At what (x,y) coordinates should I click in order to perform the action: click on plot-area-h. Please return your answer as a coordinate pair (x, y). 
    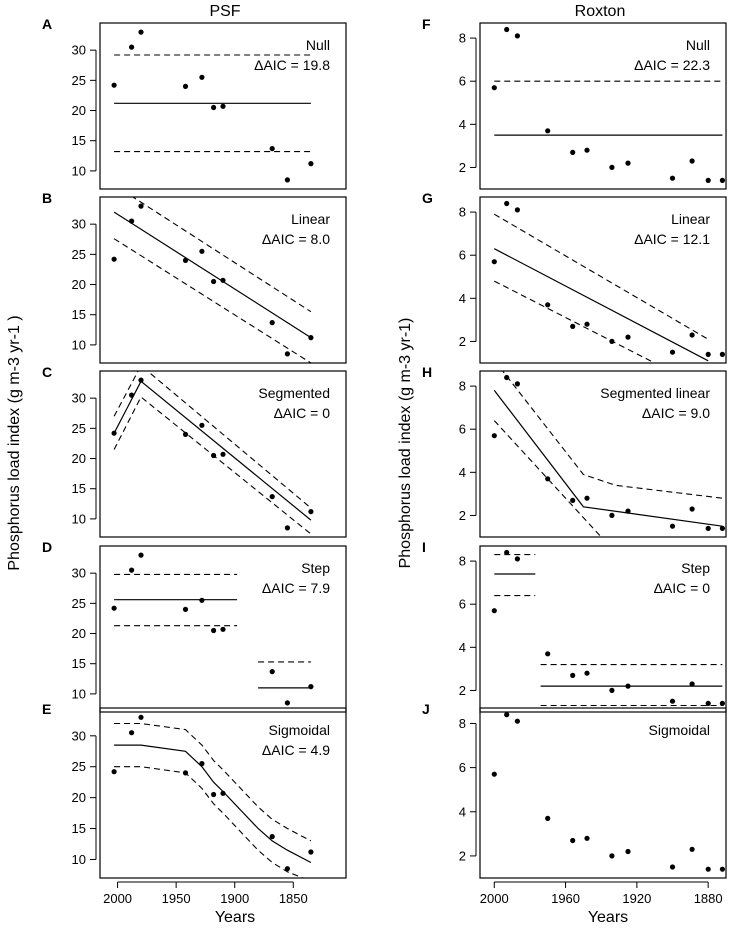
    Looking at the image, I should click on (608, 454).